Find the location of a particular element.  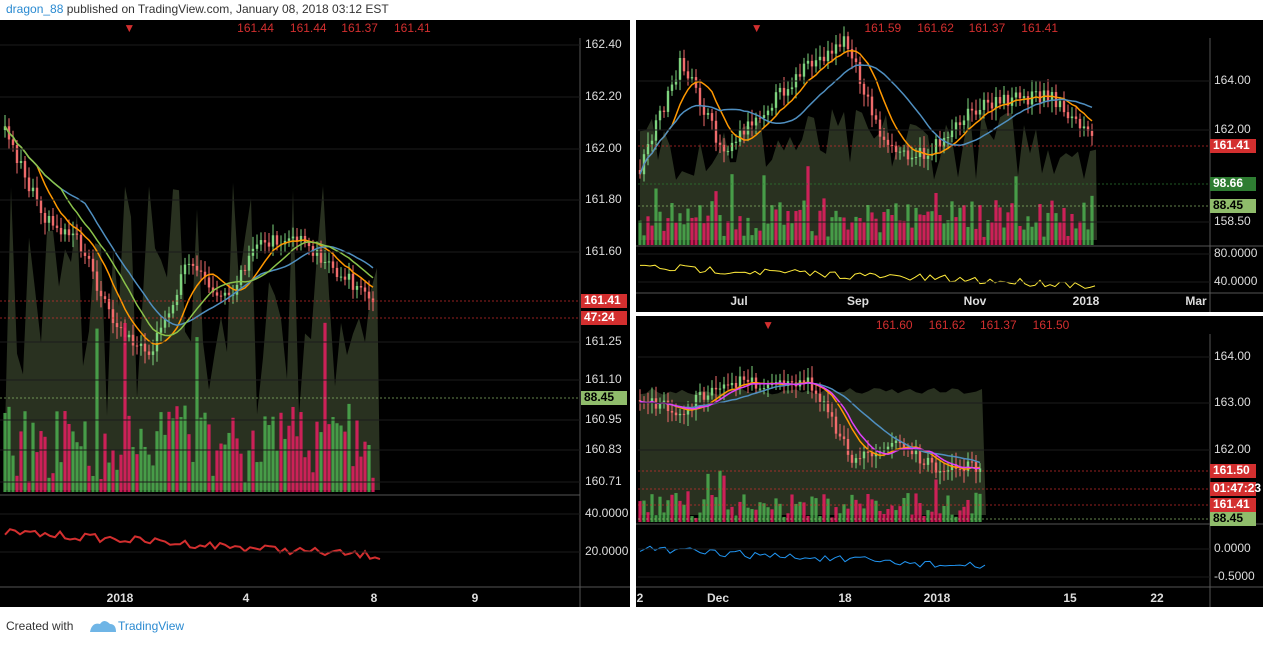

footer-brand: TradingView is located at coordinates (151, 626).